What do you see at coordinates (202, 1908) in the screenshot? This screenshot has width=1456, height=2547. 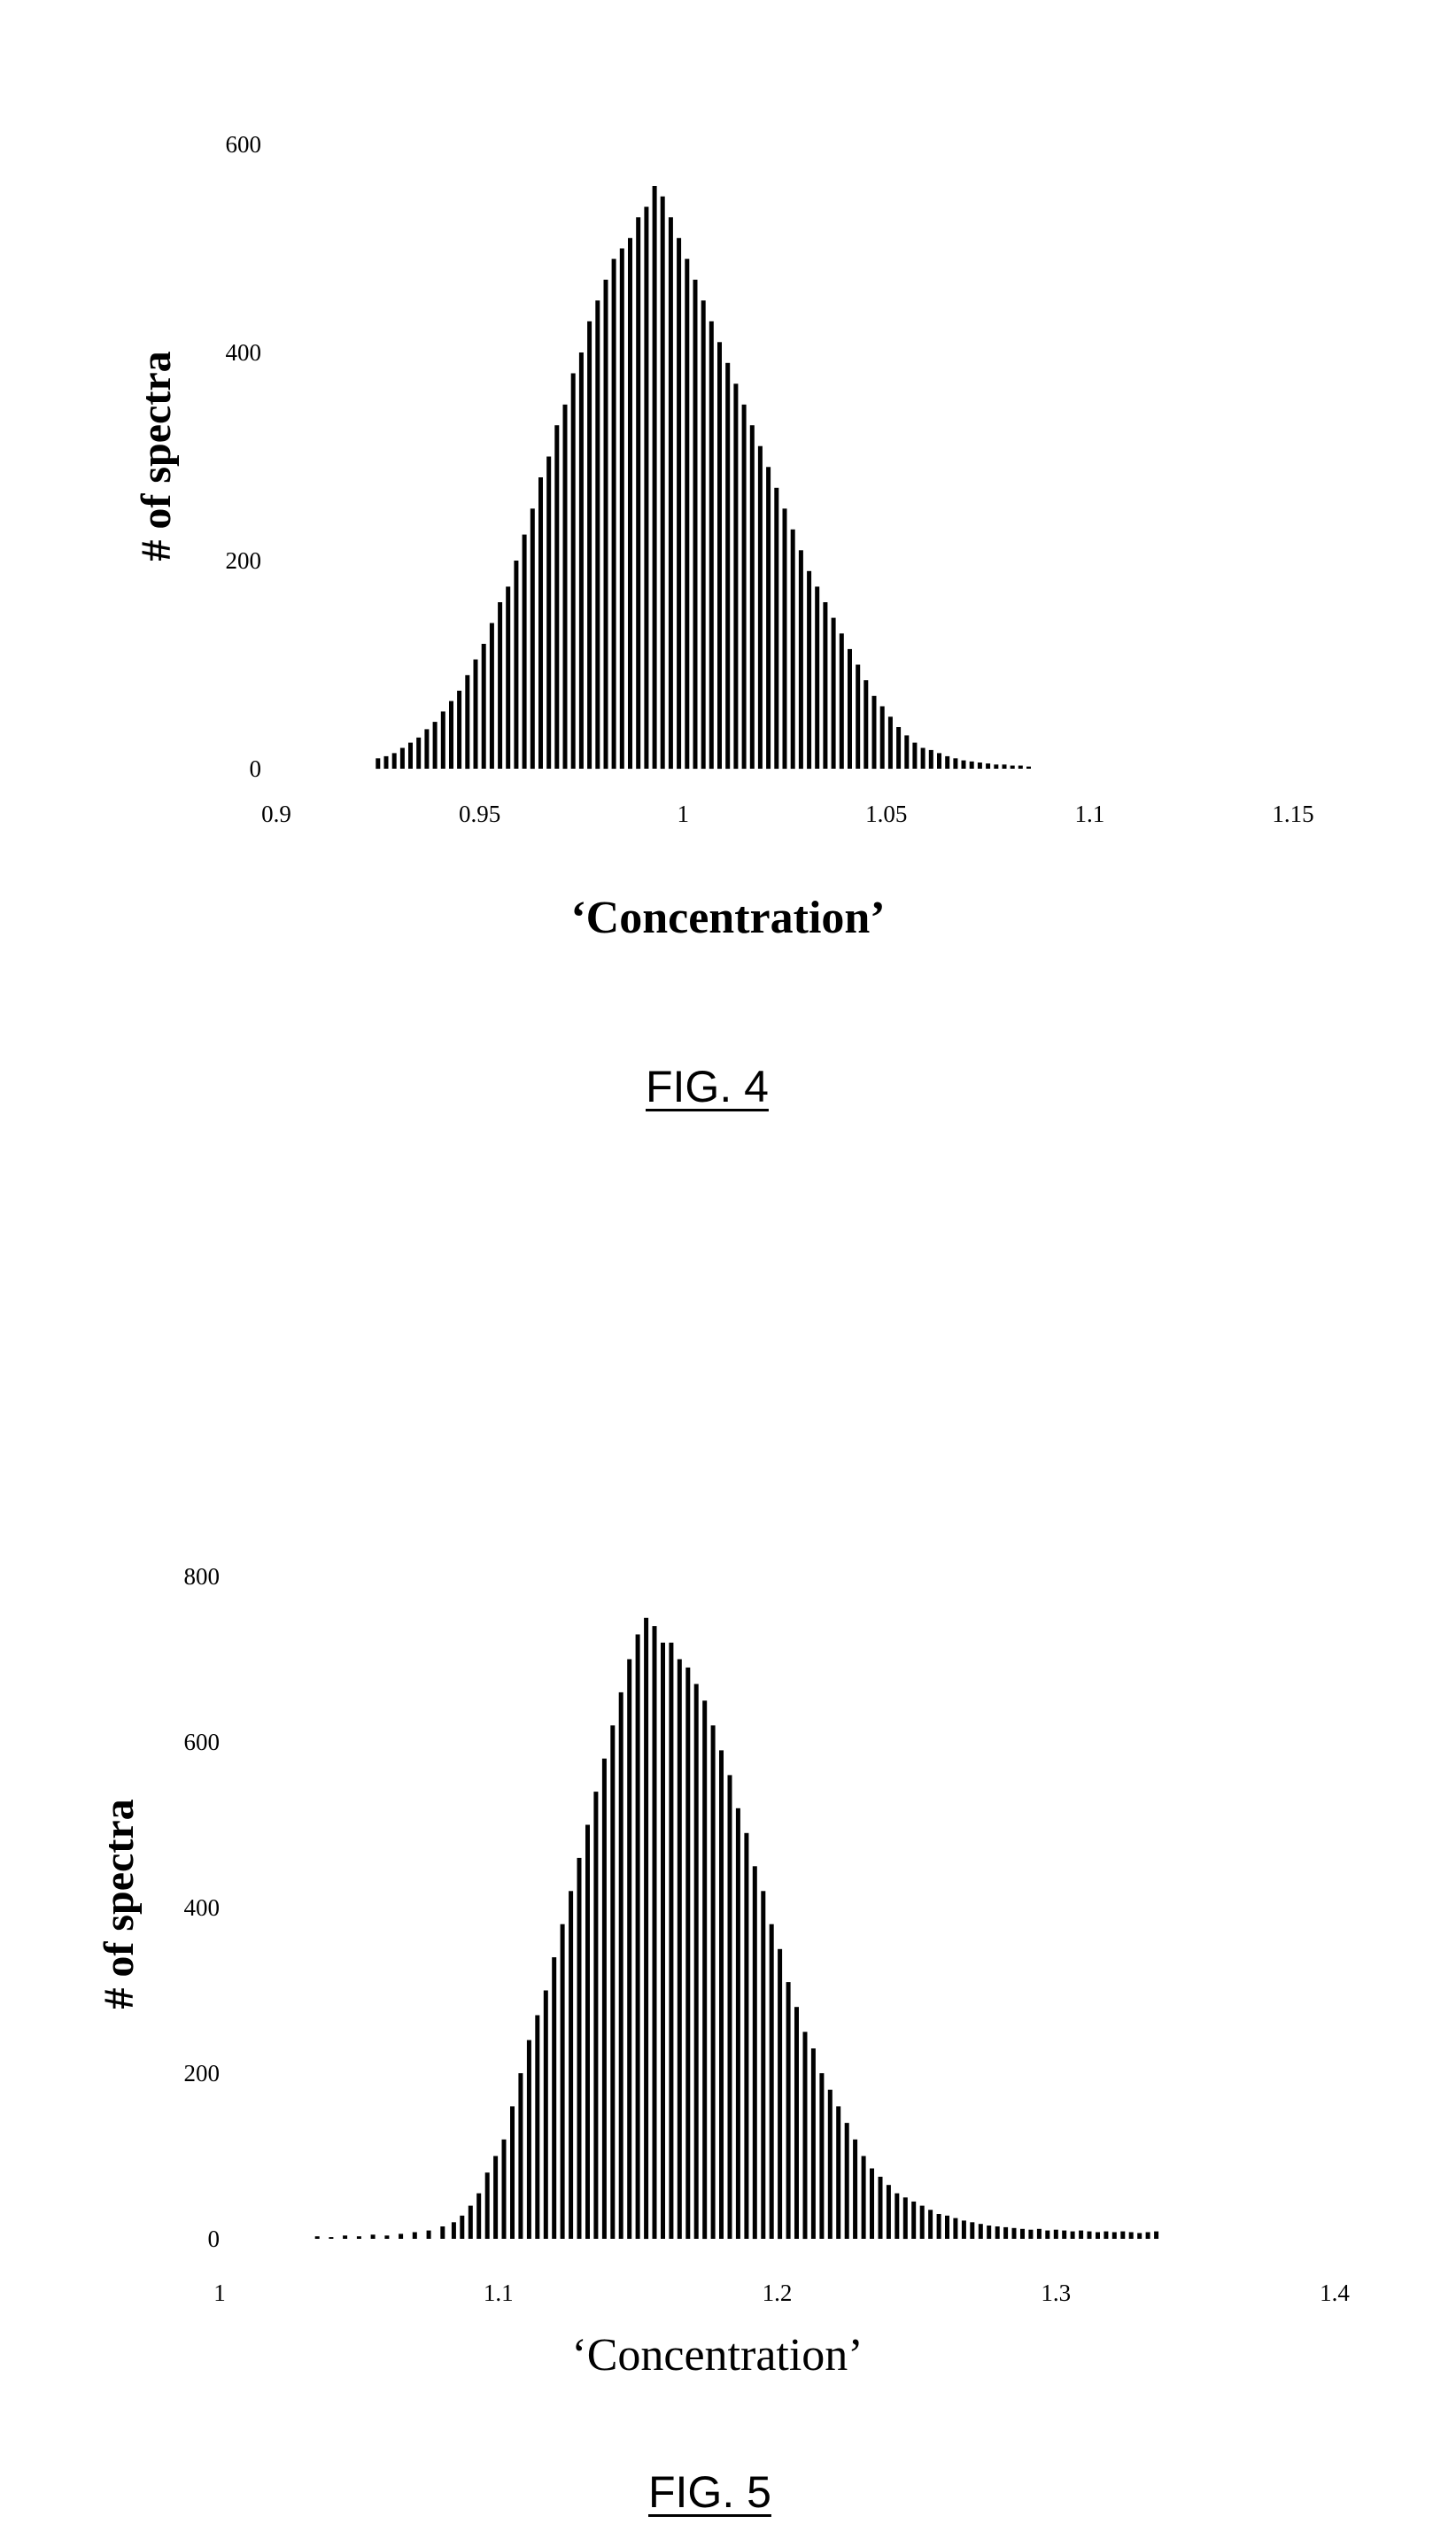 I see `y-ticks-fig5: 0200400600800` at bounding box center [202, 1908].